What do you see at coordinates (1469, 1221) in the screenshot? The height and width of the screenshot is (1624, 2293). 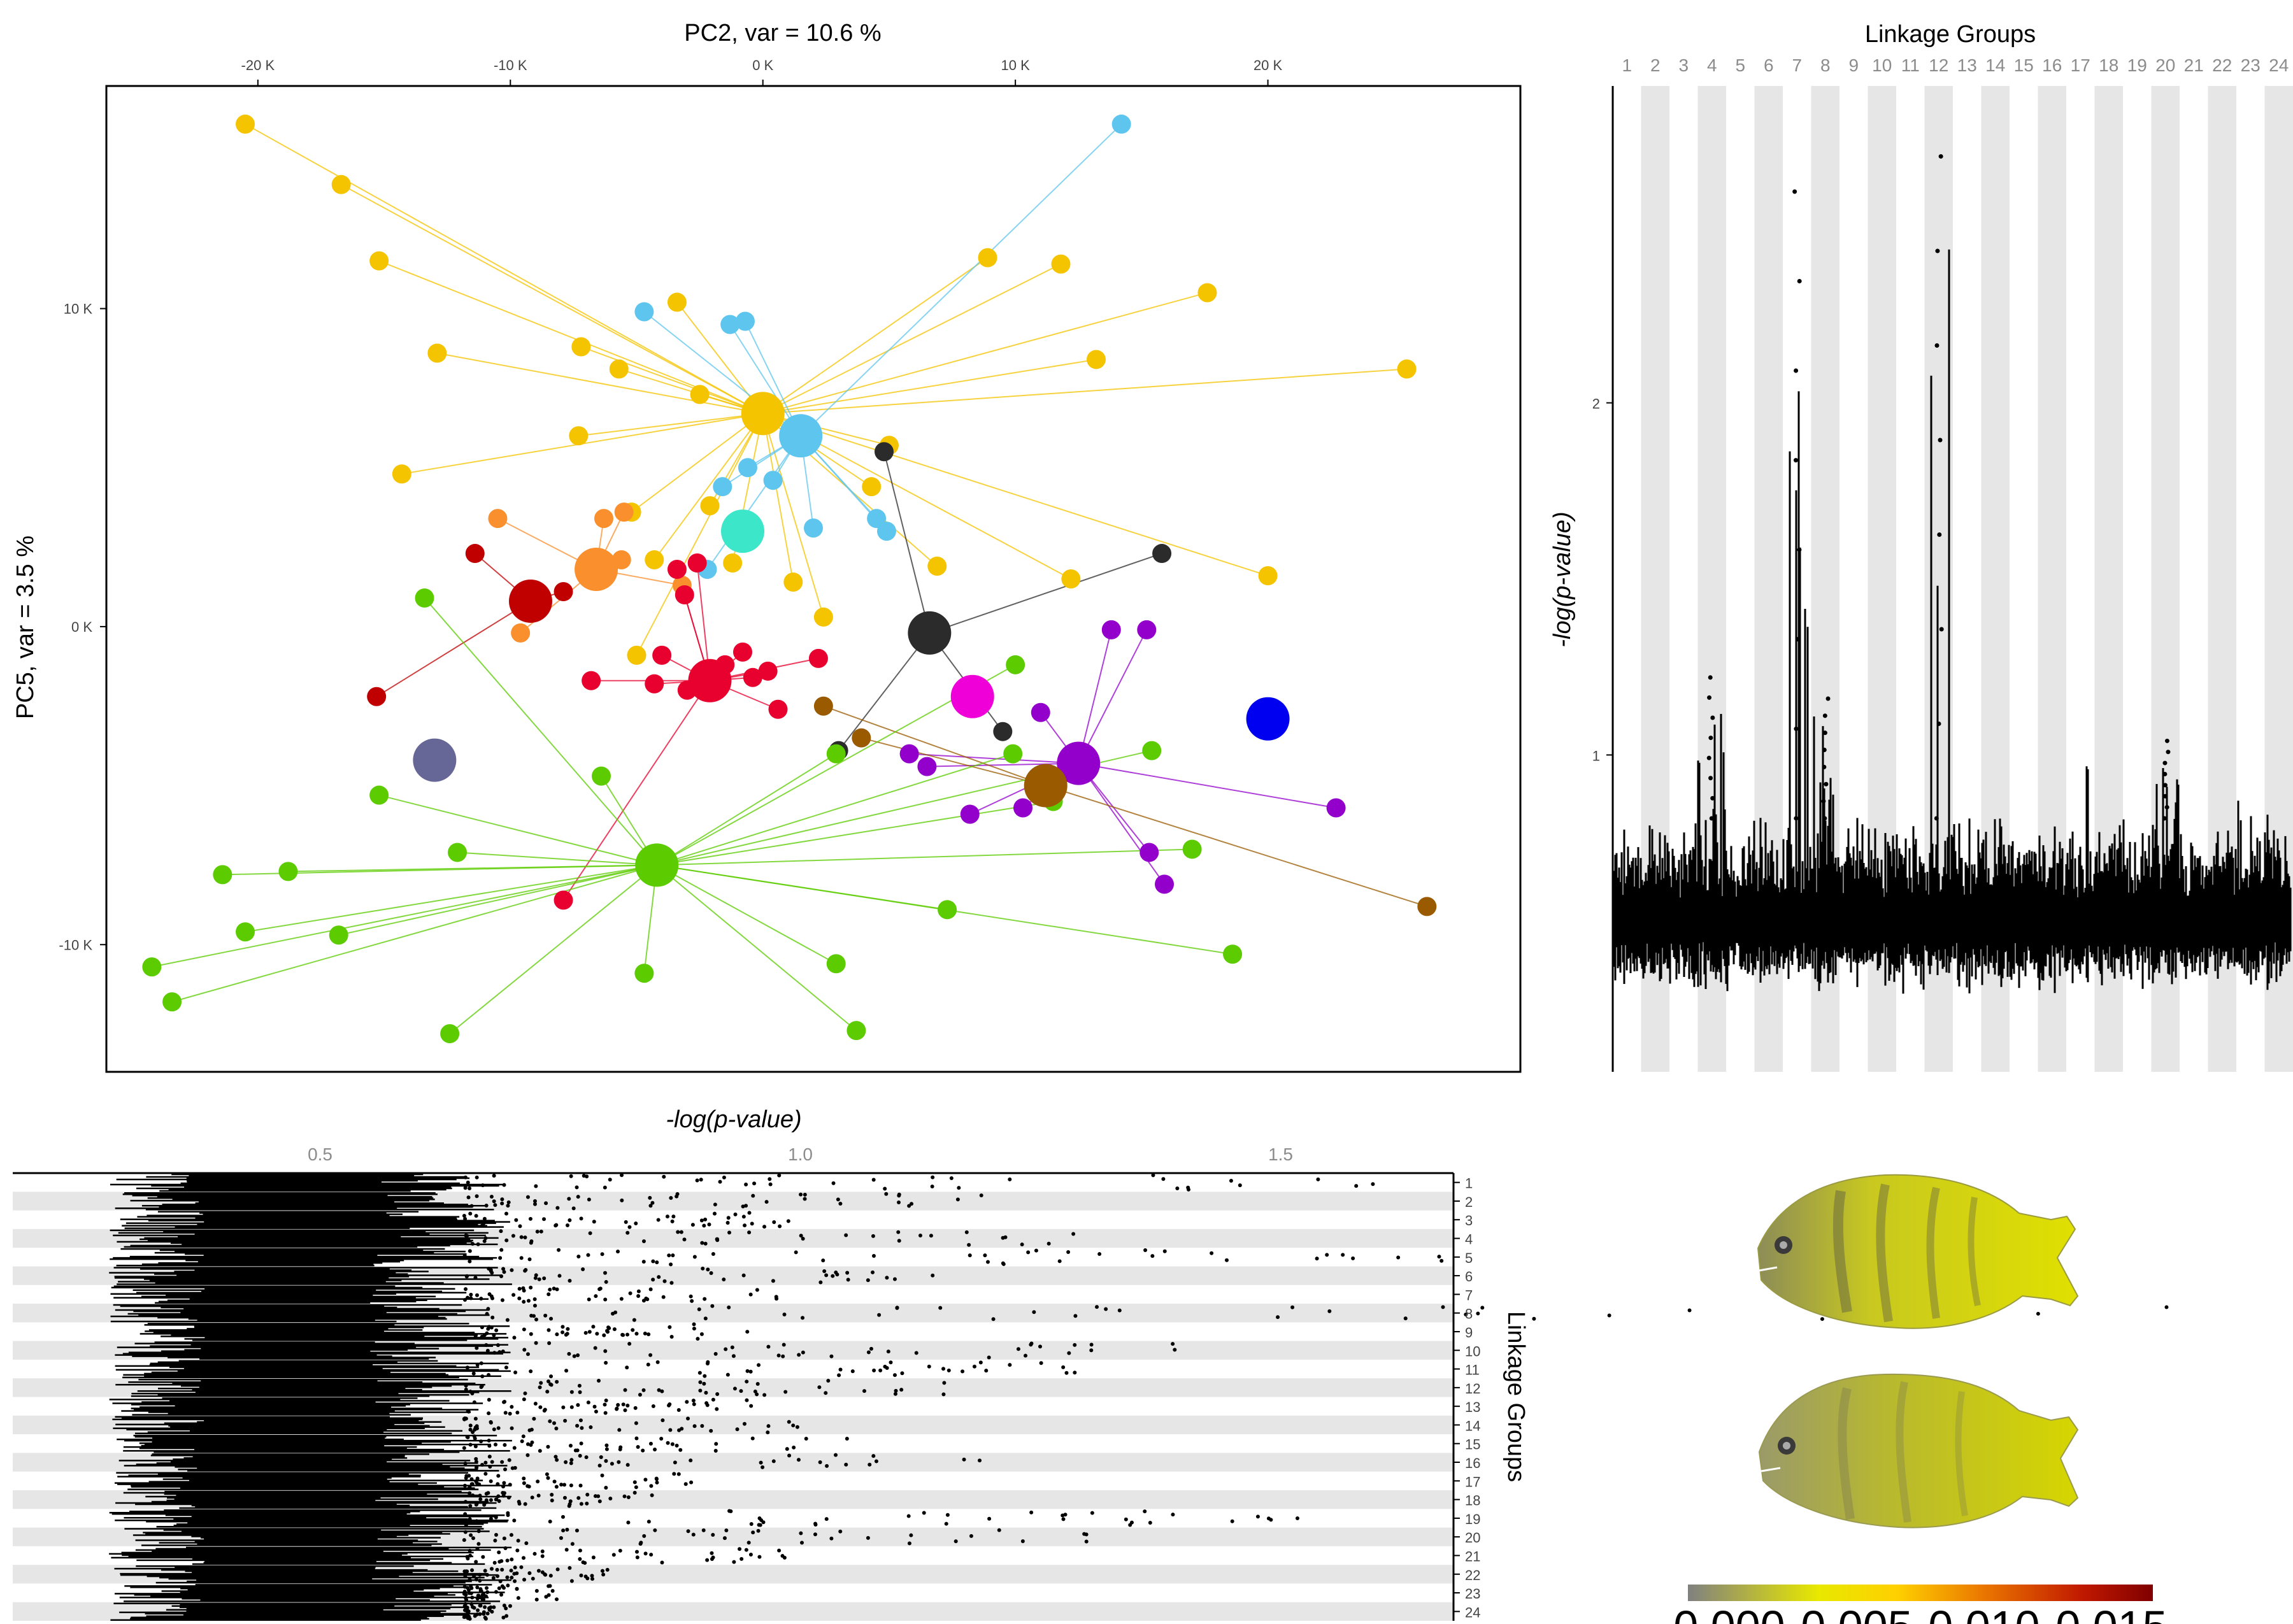 I see `manhattan-h-category-label: 3` at bounding box center [1469, 1221].